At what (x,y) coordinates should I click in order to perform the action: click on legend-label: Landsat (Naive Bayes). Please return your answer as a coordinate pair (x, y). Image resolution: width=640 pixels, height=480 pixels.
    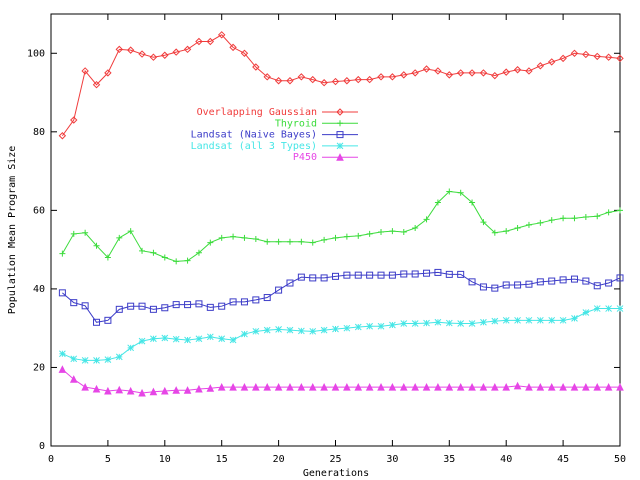
    Looking at the image, I should click on (254, 135).